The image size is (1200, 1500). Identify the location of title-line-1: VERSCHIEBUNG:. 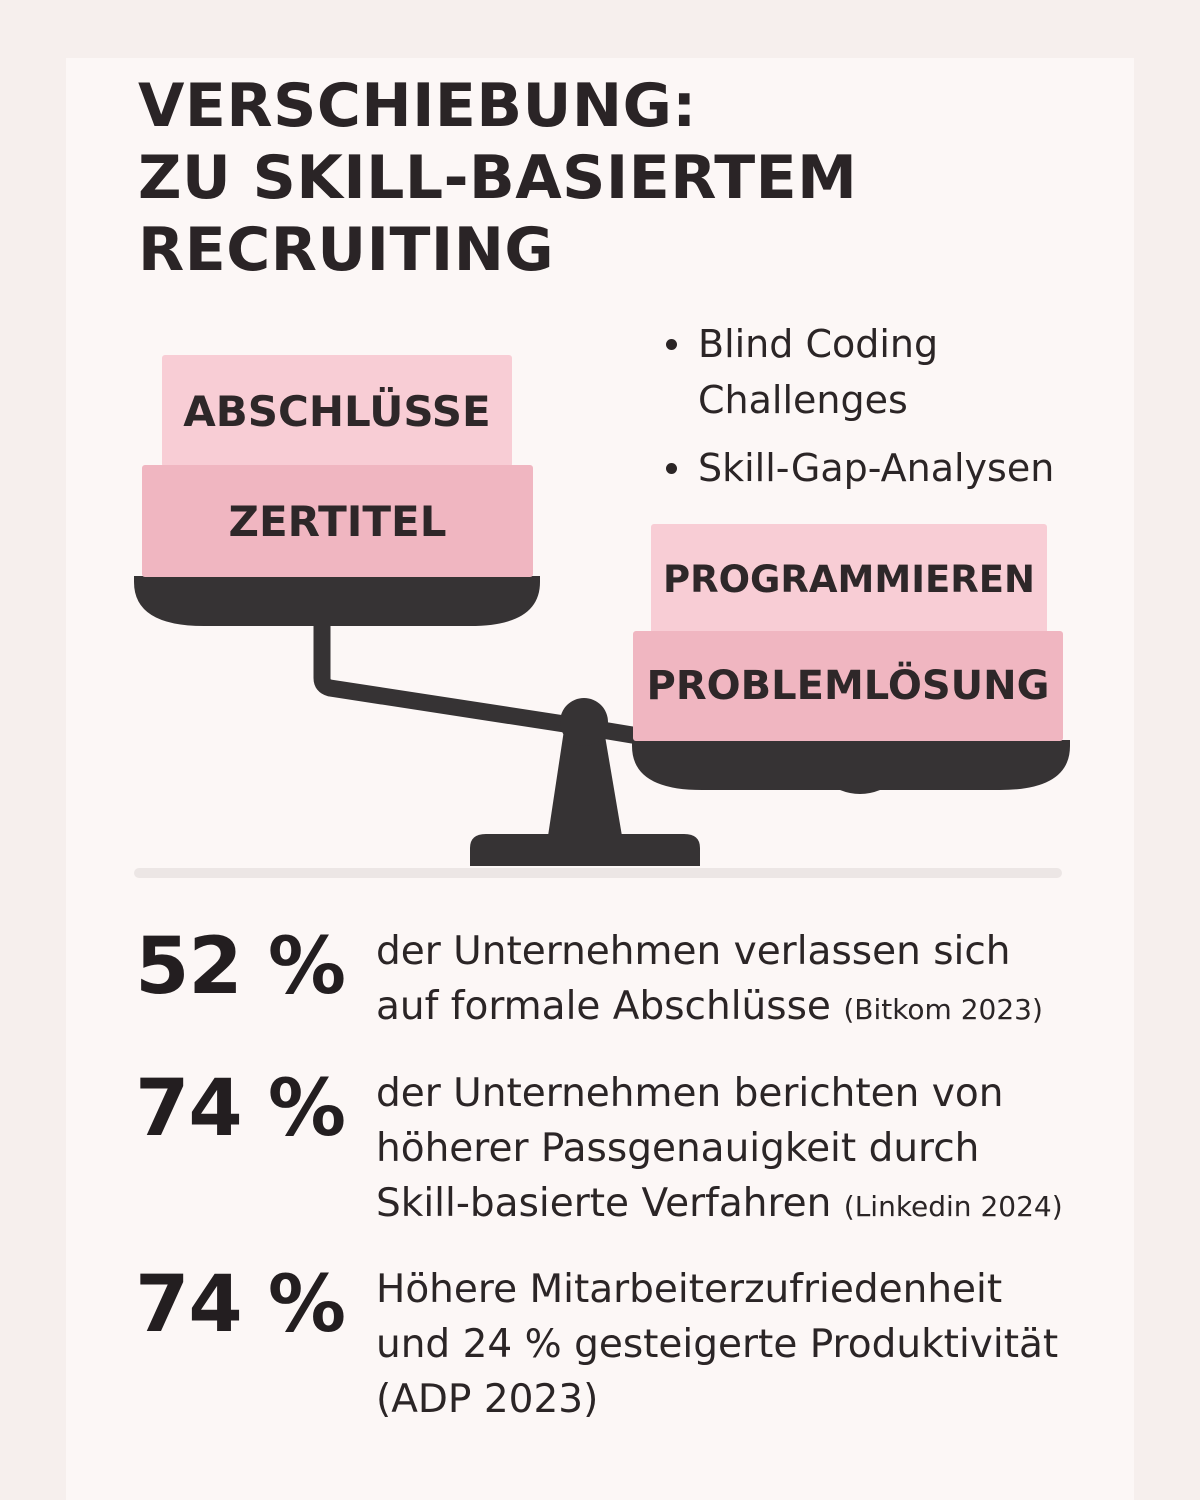
(417, 106).